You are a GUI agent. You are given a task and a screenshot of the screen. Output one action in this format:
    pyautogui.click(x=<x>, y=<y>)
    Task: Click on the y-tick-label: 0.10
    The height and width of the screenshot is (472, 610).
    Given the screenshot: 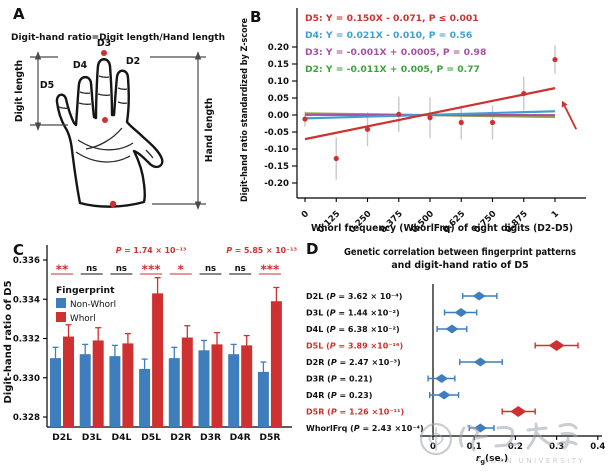 What is the action you would take?
    pyautogui.click(x=278, y=82)
    